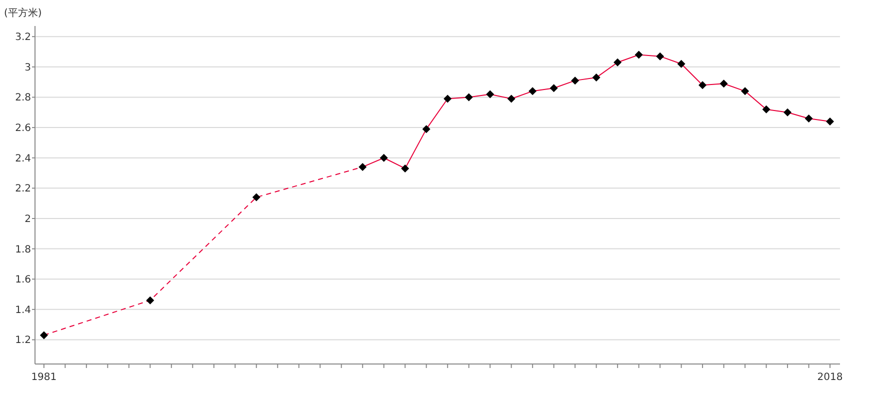 Image resolution: width=870 pixels, height=400 pixels. Describe the element at coordinates (23, 13) in the screenshot. I see `y-axis-title: (平方米)` at that location.